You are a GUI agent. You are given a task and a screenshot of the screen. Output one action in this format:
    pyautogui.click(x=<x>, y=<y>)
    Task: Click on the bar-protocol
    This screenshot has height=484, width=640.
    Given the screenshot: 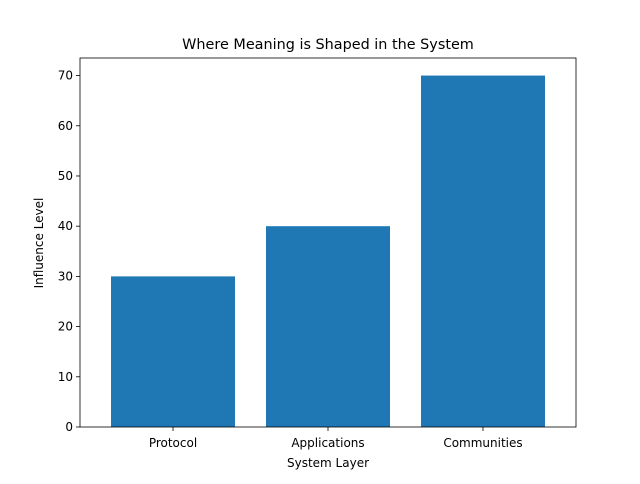 What is the action you would take?
    pyautogui.click(x=173, y=351)
    